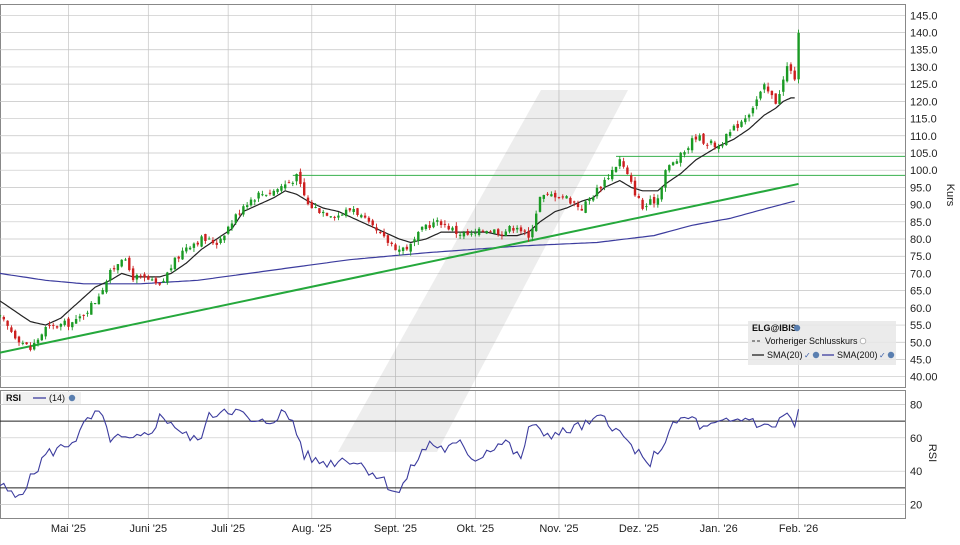  I want to click on legend-sma20-settings-icon, so click(816, 355).